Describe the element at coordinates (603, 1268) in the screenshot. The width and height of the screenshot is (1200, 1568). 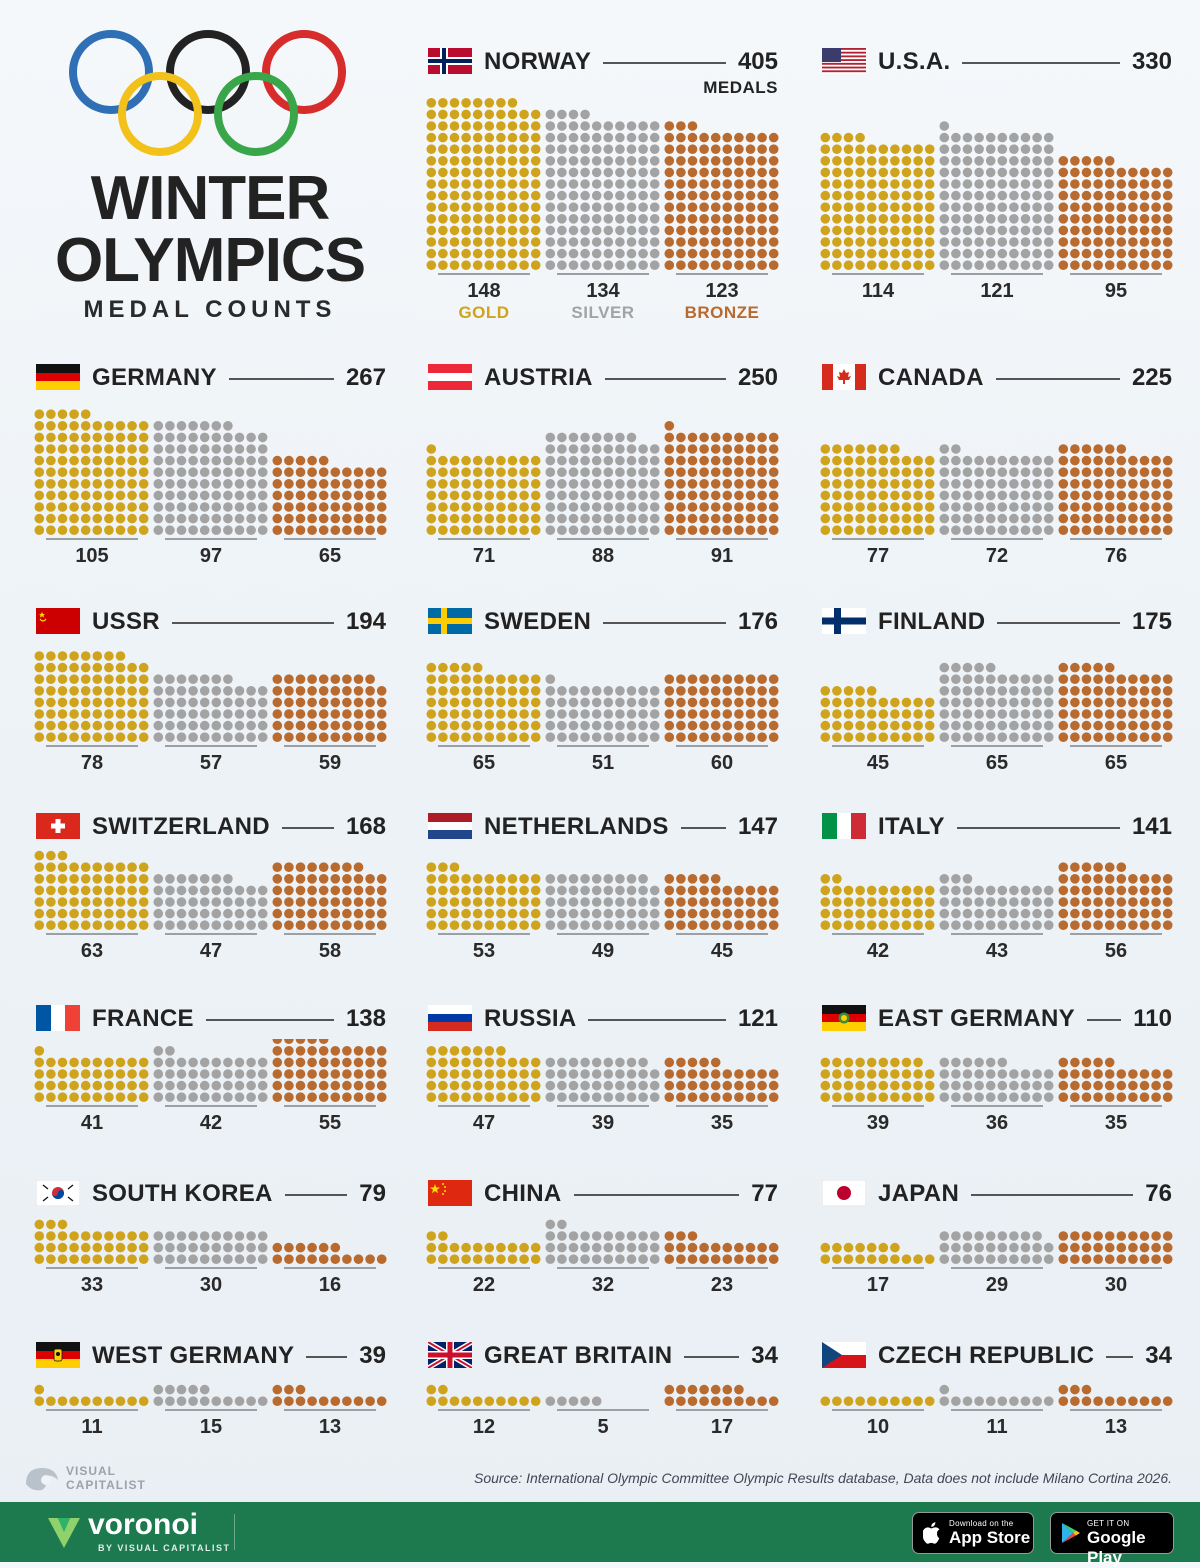
I see `silver-separator` at that location.